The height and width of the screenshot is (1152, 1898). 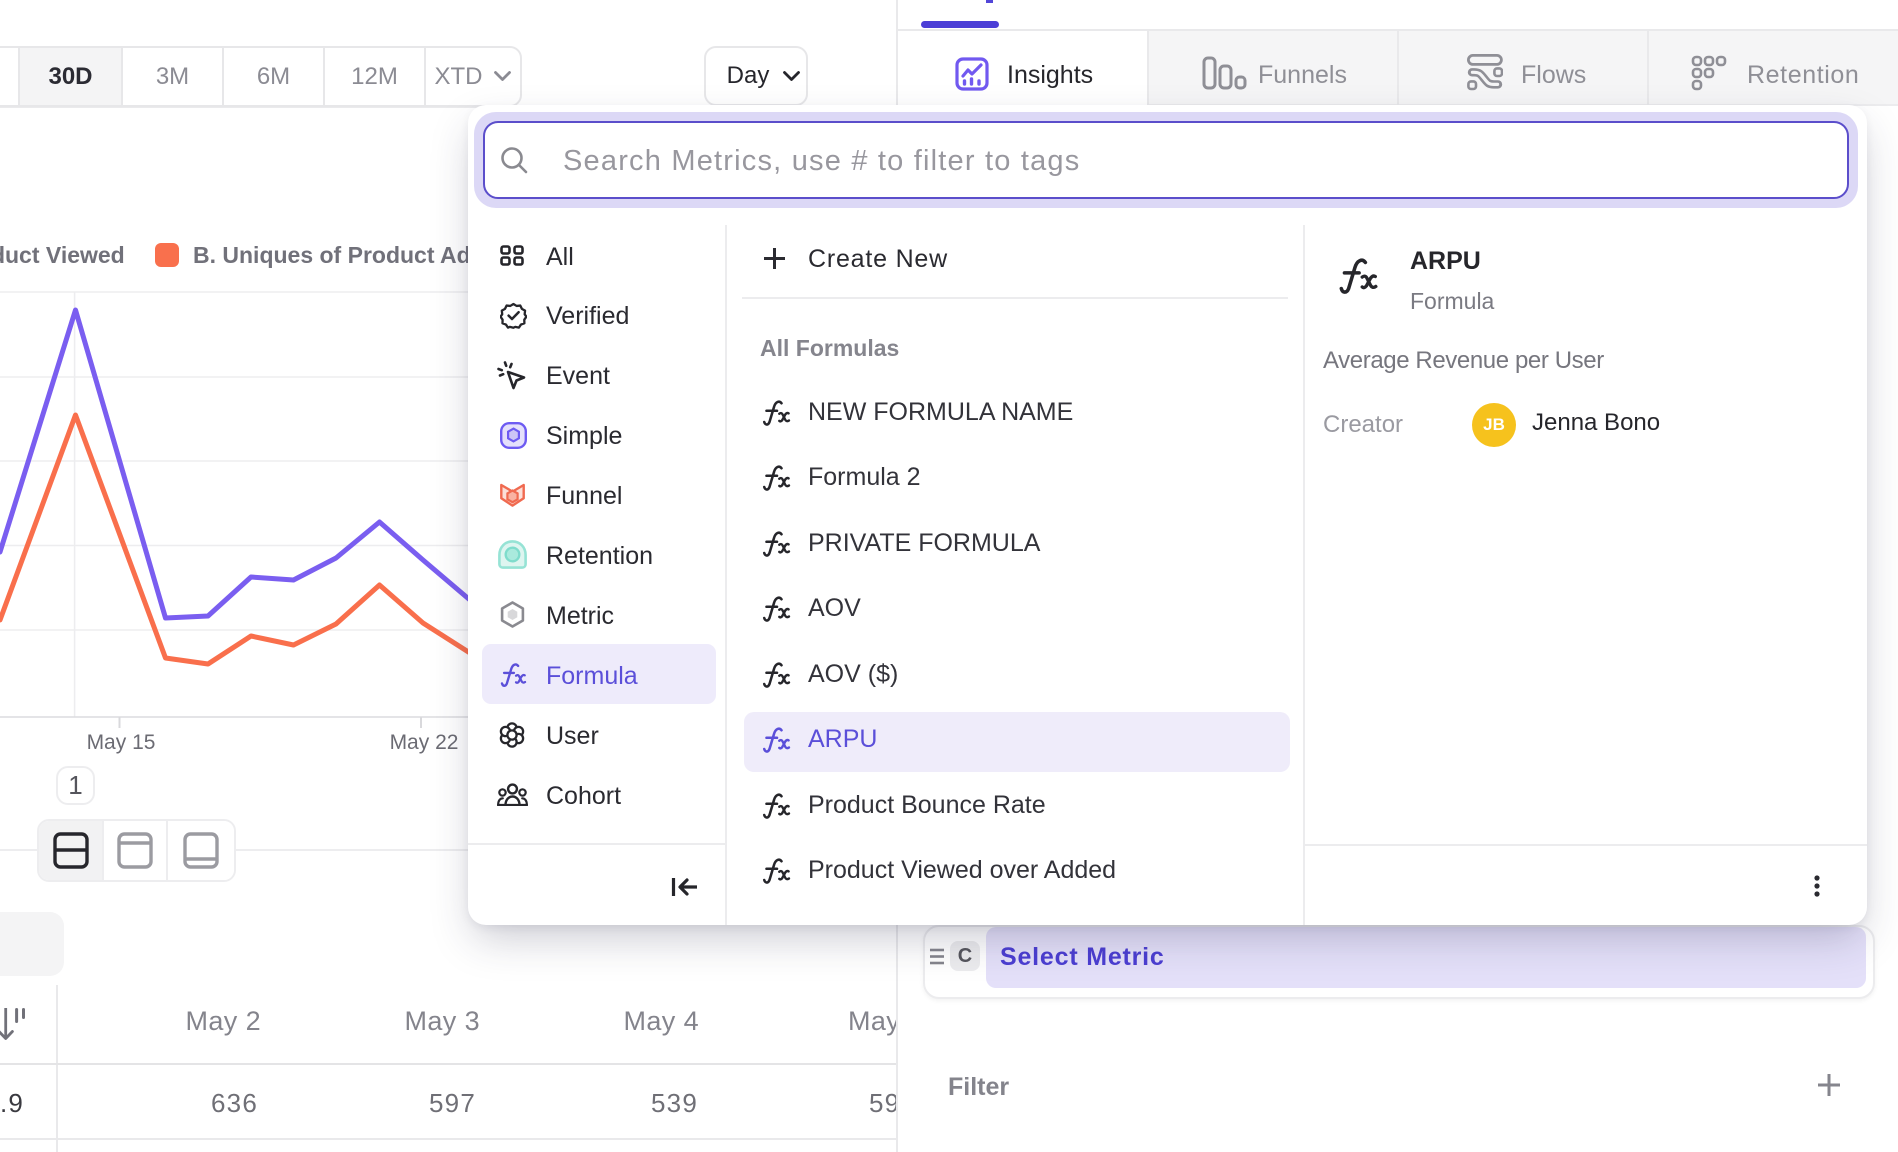 What do you see at coordinates (424, 742) in the screenshot?
I see `svg-text: May 22` at bounding box center [424, 742].